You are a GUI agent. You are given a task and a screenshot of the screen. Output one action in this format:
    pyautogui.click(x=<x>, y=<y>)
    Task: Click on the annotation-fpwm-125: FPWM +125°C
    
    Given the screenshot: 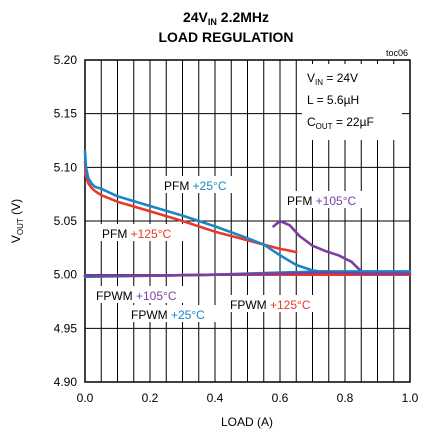 What is the action you would take?
    pyautogui.click(x=276, y=303)
    